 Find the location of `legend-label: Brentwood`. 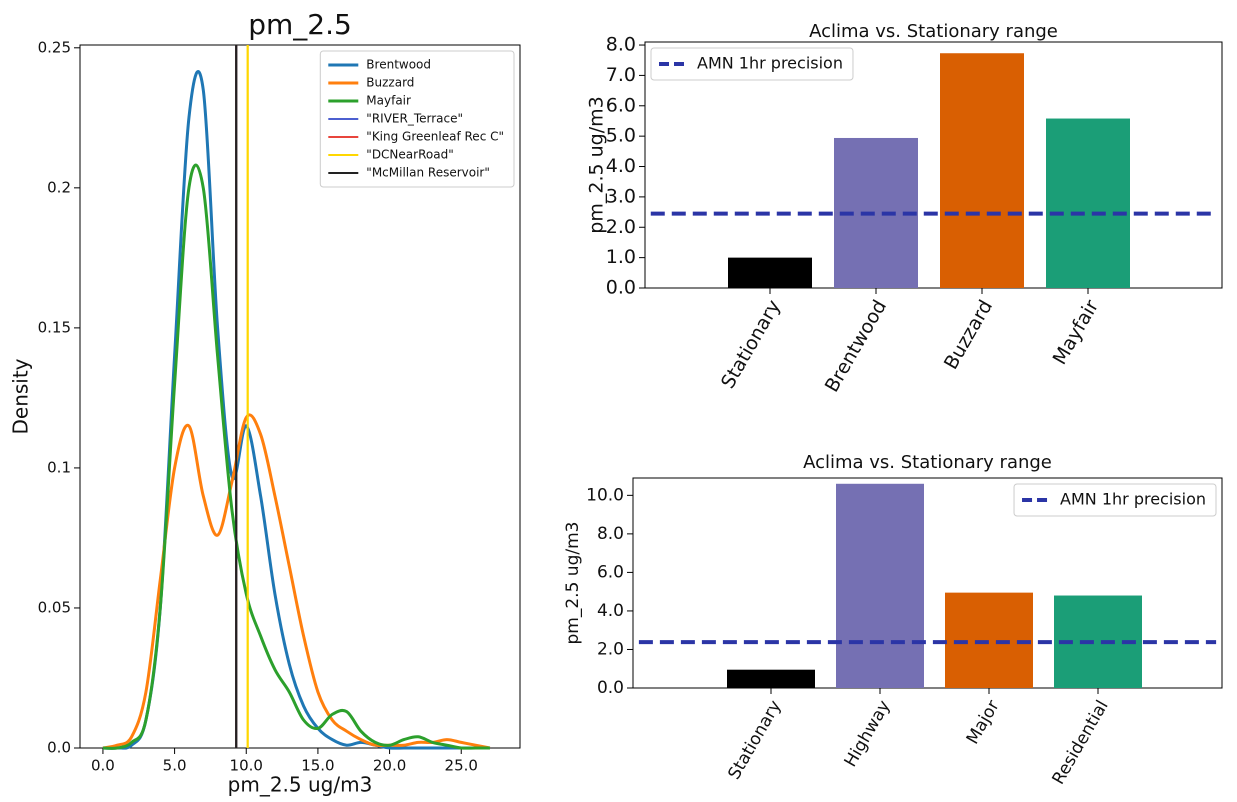

legend-label: Brentwood is located at coordinates (398, 65).